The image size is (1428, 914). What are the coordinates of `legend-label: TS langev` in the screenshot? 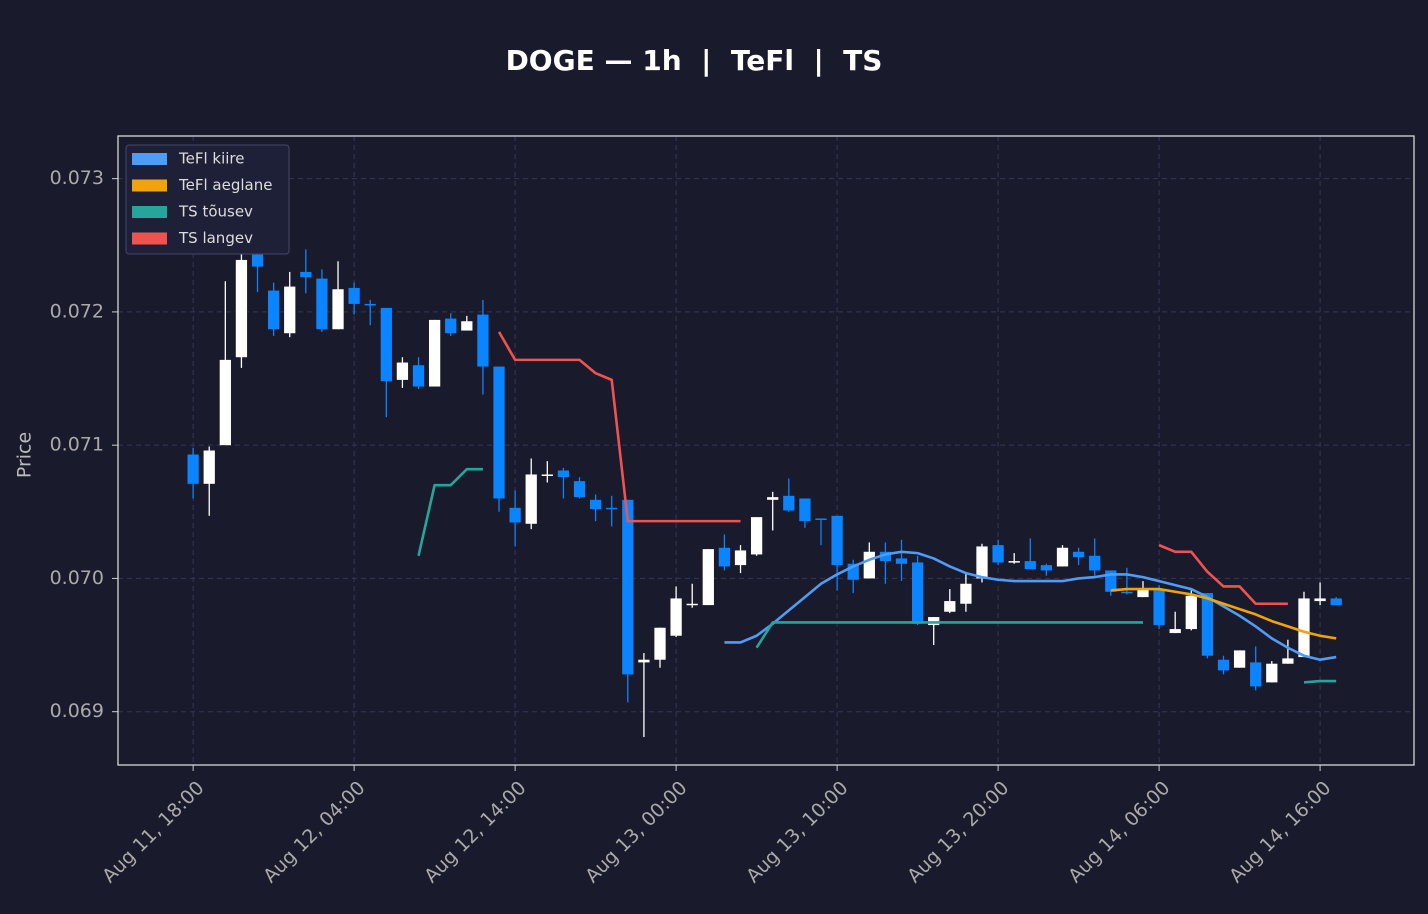 It's located at (215, 238).